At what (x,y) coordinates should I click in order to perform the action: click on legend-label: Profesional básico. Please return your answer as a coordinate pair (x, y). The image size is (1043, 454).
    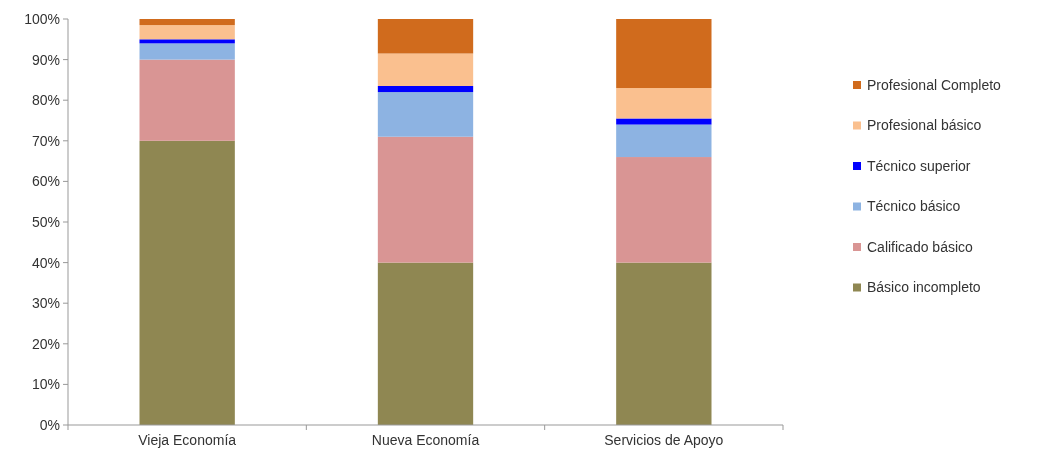
    Looking at the image, I should click on (924, 125).